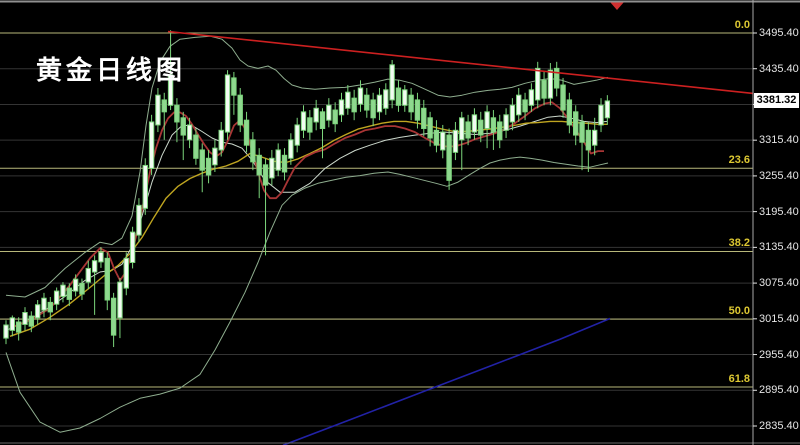  I want to click on price-axis-label: 3255.40, so click(779, 175).